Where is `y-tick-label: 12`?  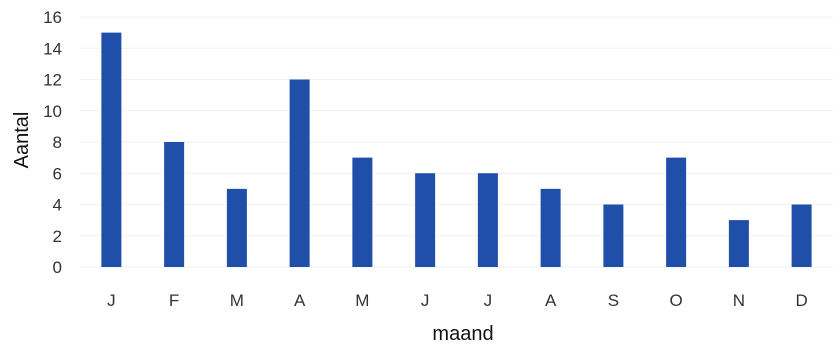 y-tick-label: 12 is located at coordinates (52, 80).